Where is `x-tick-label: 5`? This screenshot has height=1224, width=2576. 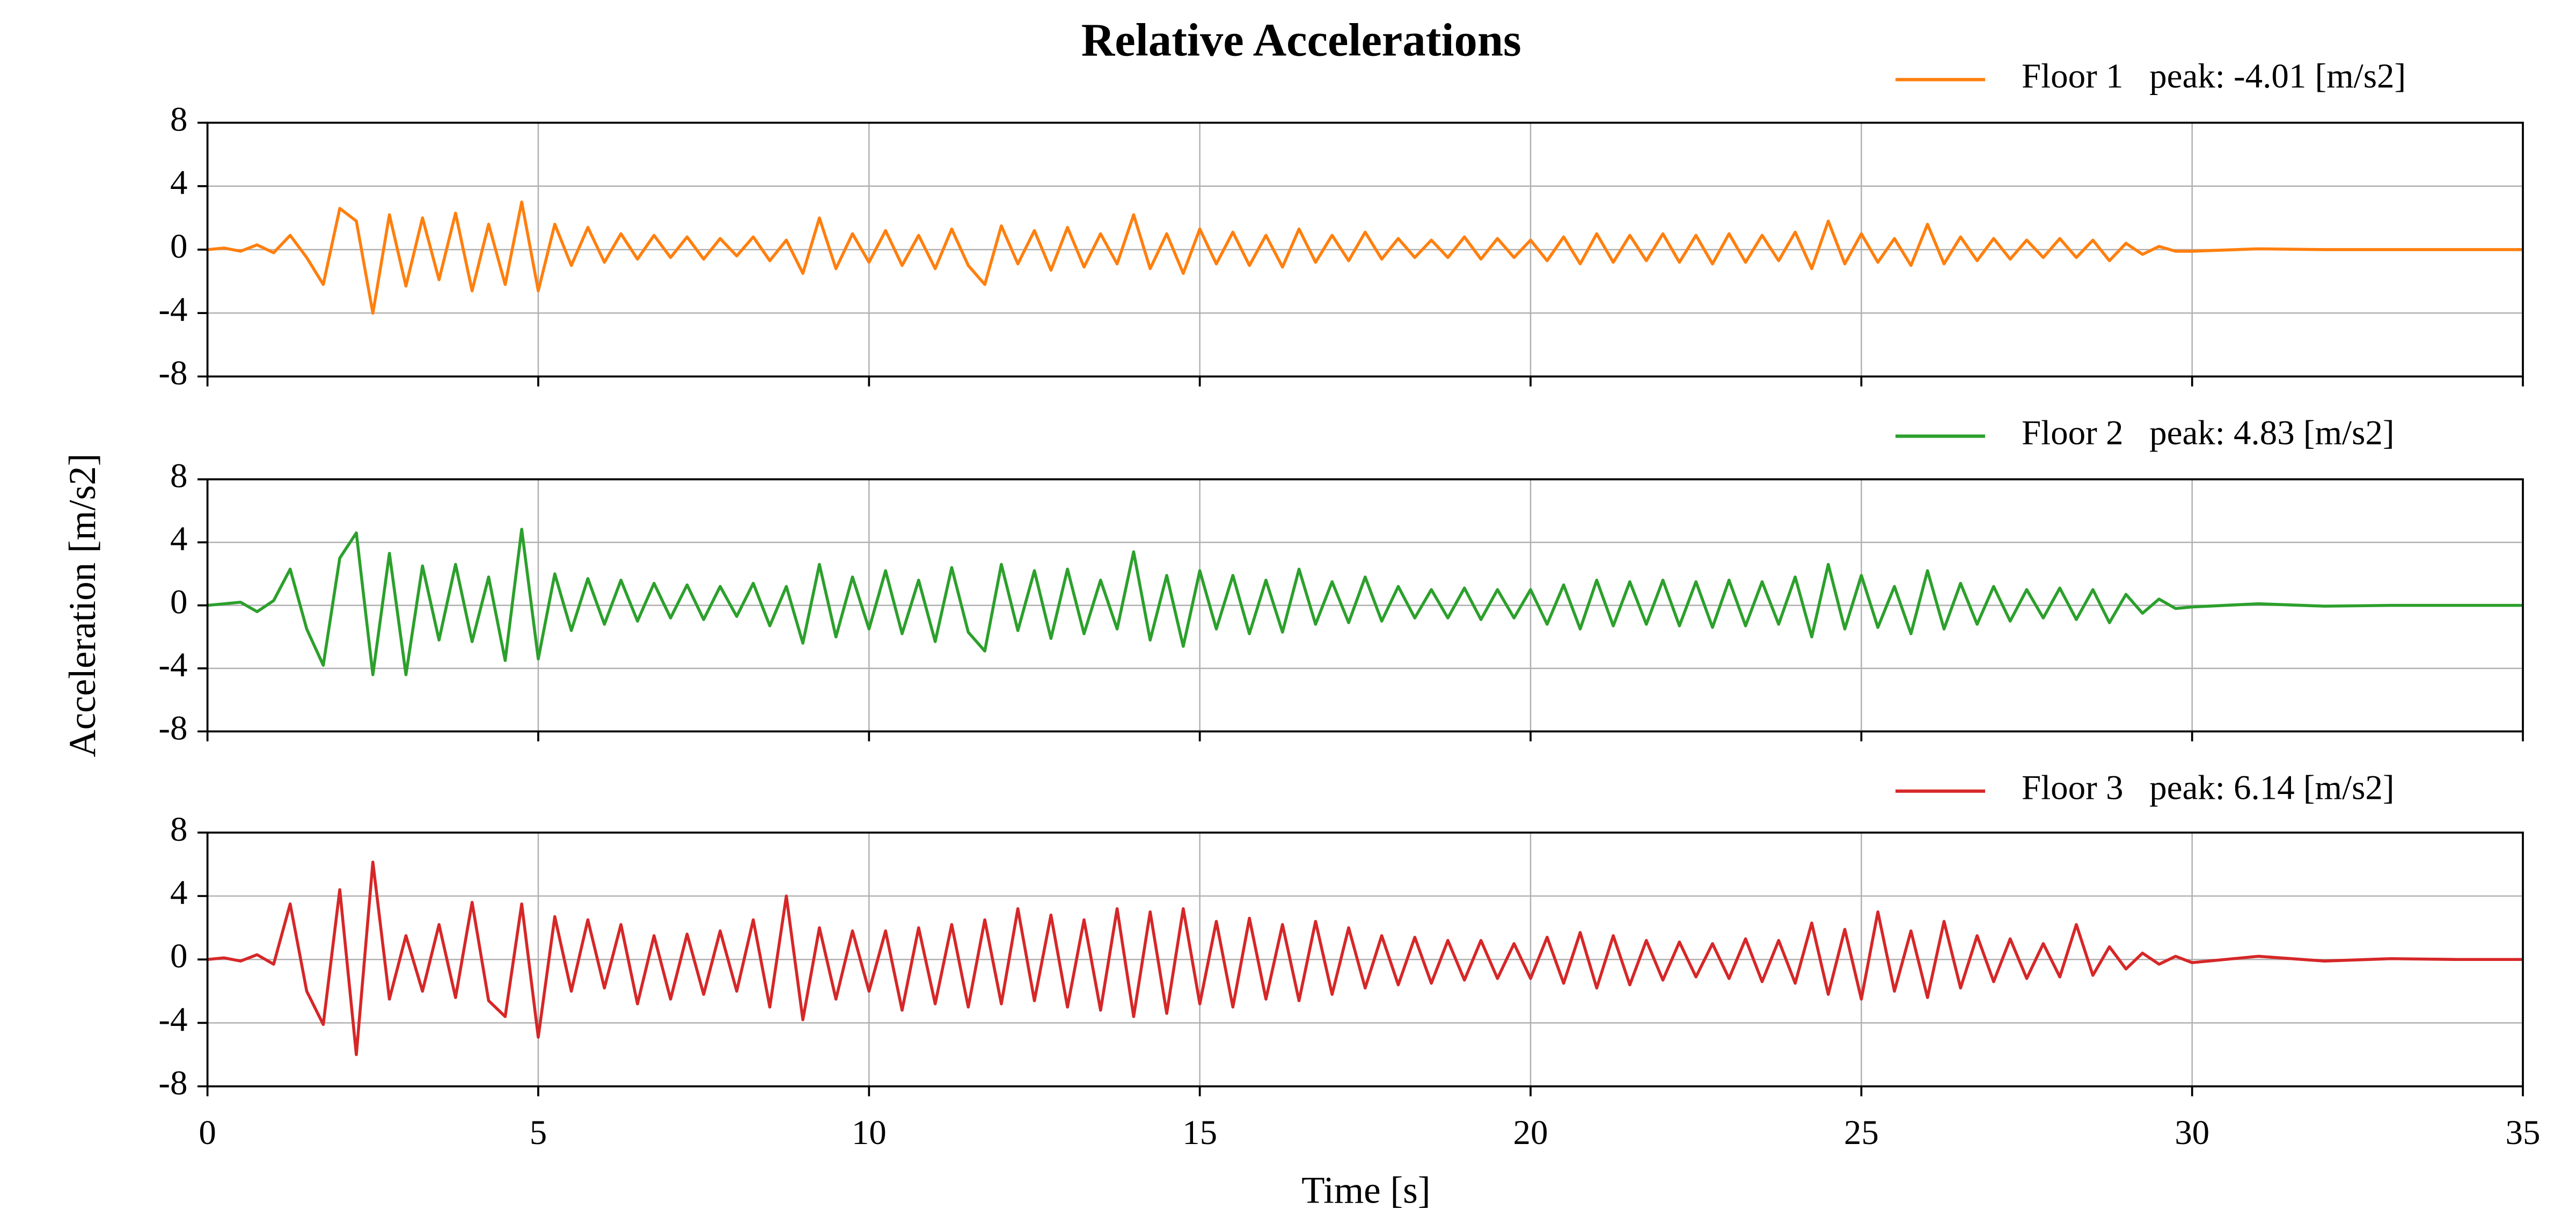 x-tick-label: 5 is located at coordinates (538, 1132).